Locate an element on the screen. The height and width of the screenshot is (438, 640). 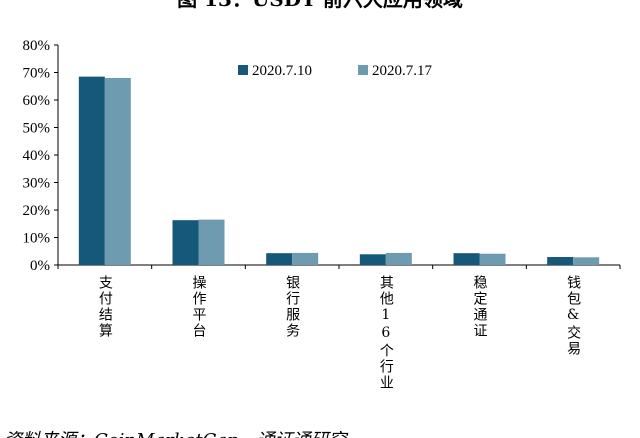
y-tick-label: 30% is located at coordinates (37, 184).